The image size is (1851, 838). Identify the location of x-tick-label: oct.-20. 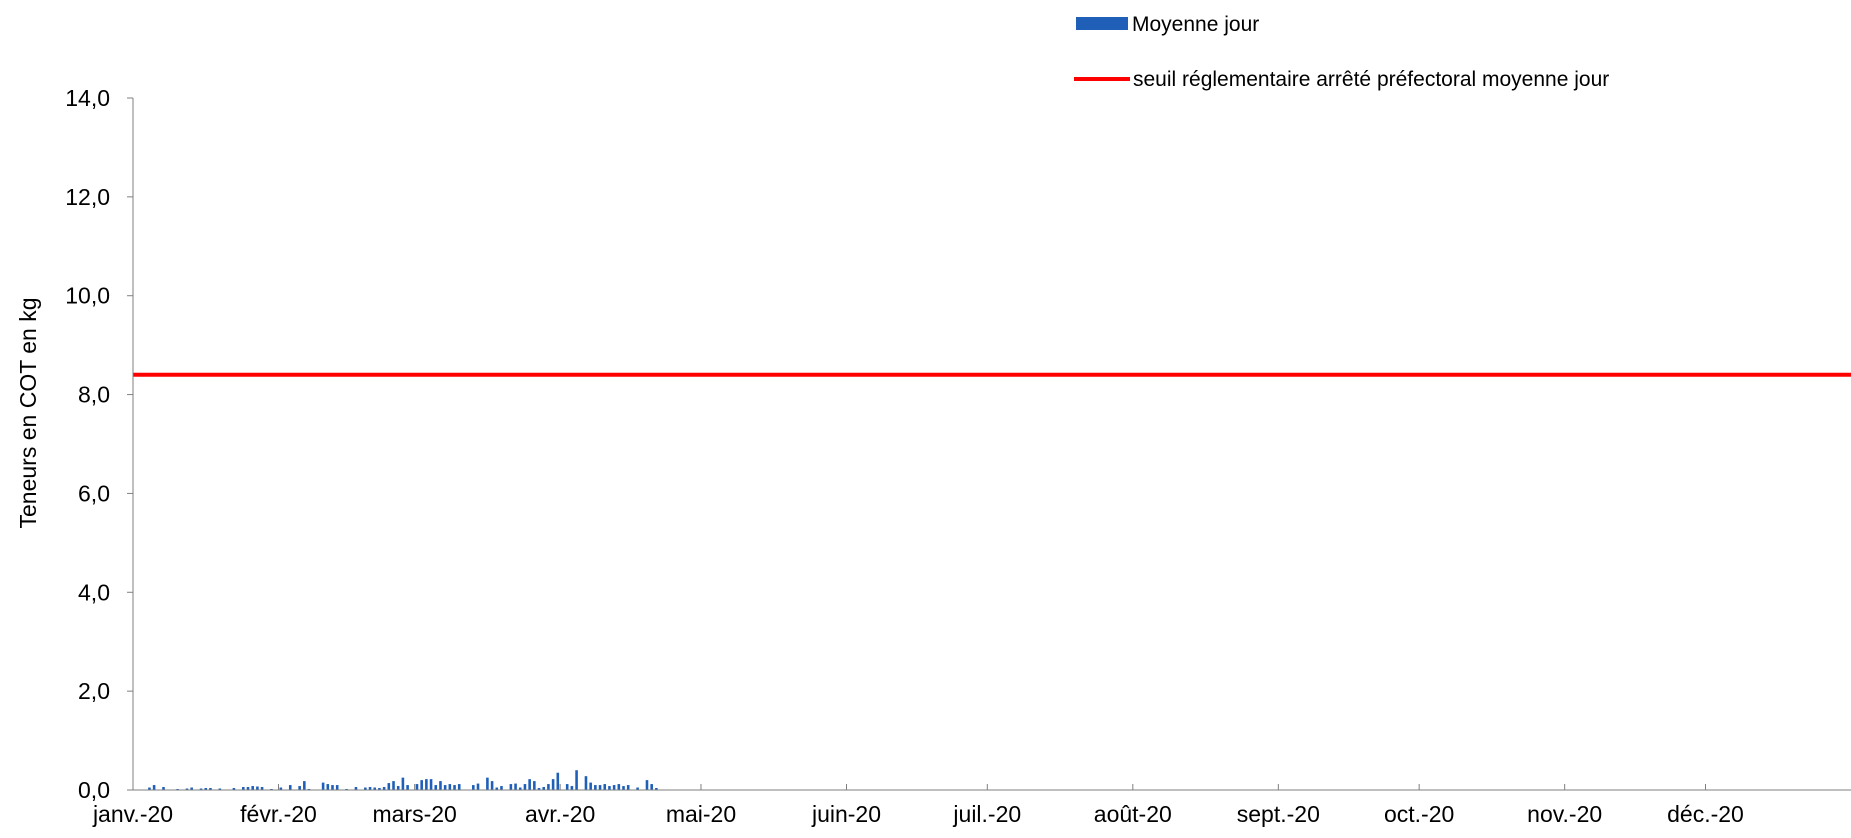
(1419, 814).